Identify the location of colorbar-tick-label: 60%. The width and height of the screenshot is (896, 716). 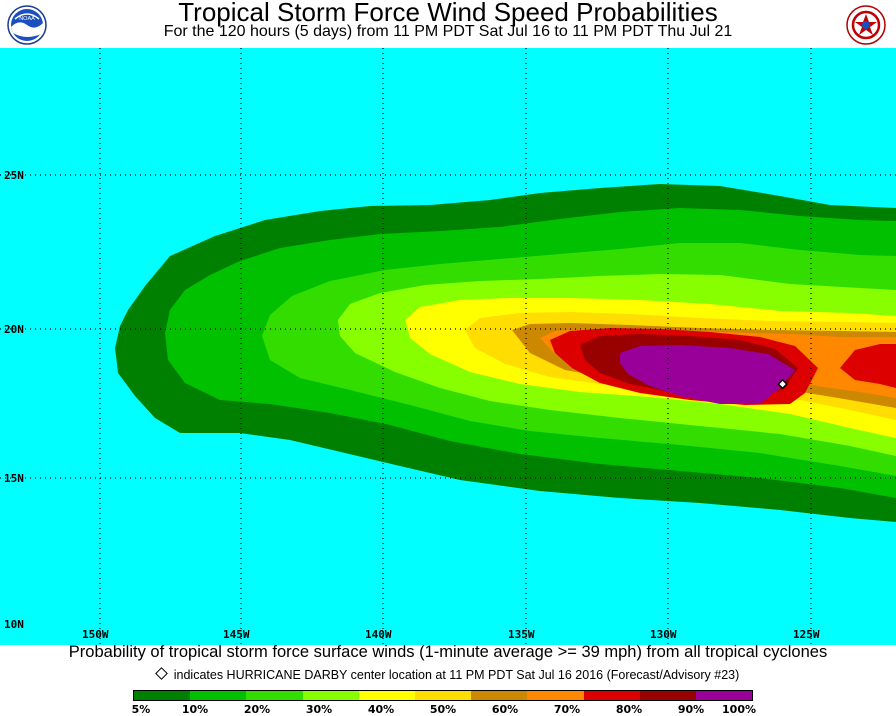
(505, 709).